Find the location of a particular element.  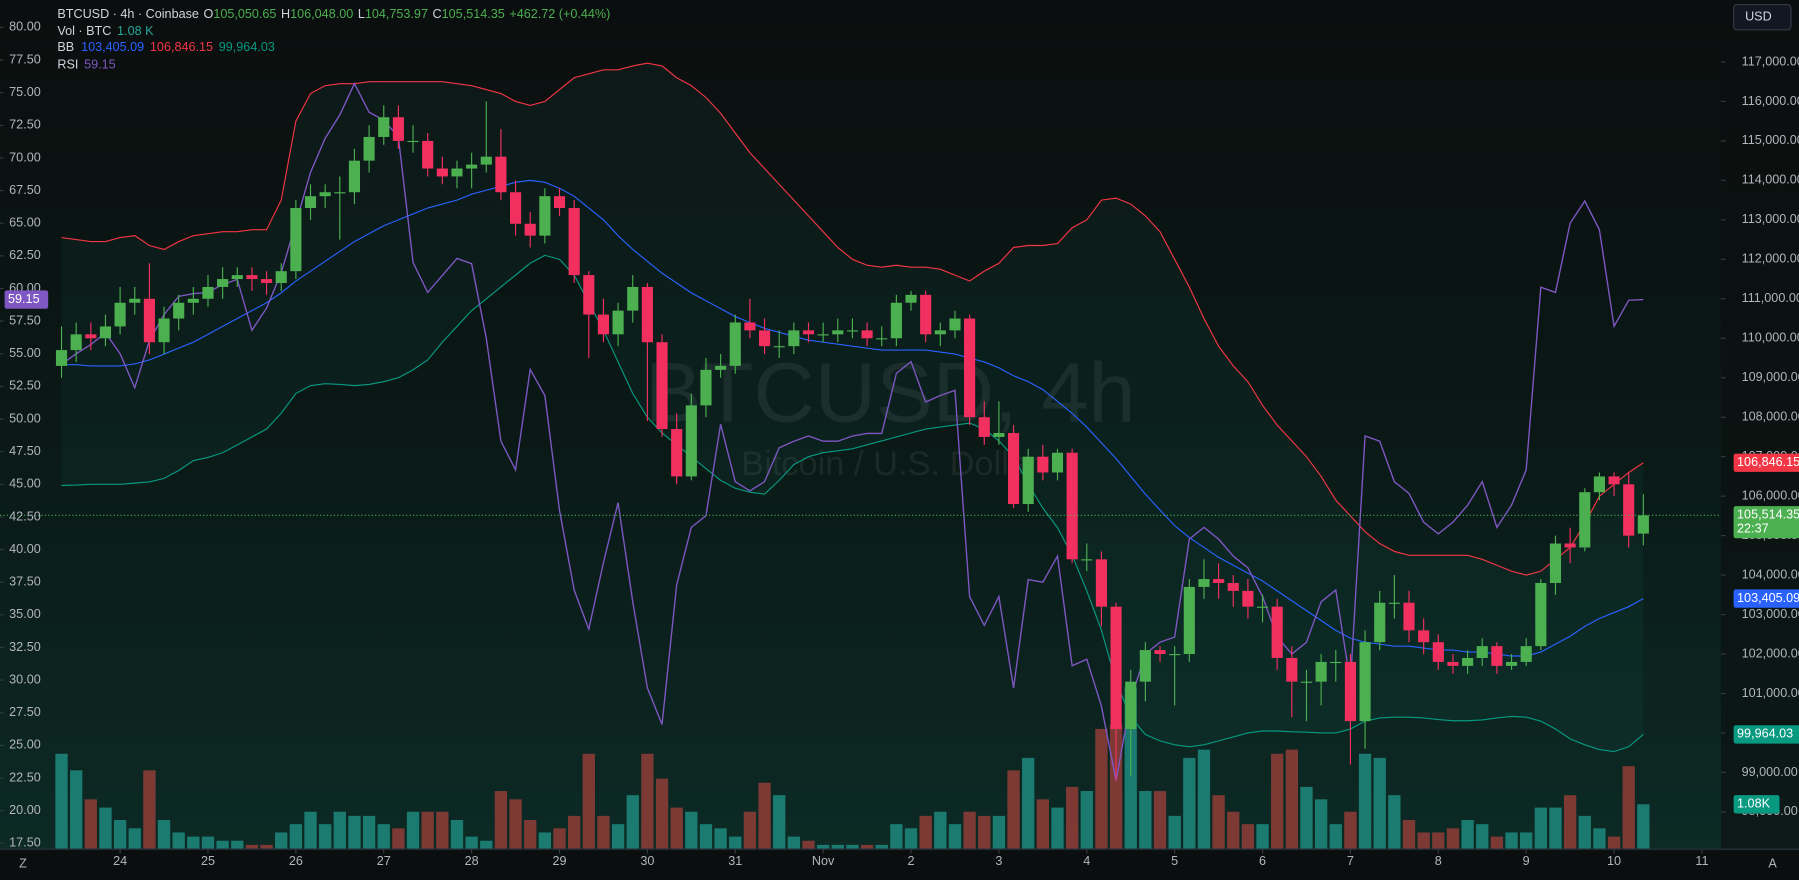

symbol: BTCUSD · 4h · Coinbase is located at coordinates (128, 14).